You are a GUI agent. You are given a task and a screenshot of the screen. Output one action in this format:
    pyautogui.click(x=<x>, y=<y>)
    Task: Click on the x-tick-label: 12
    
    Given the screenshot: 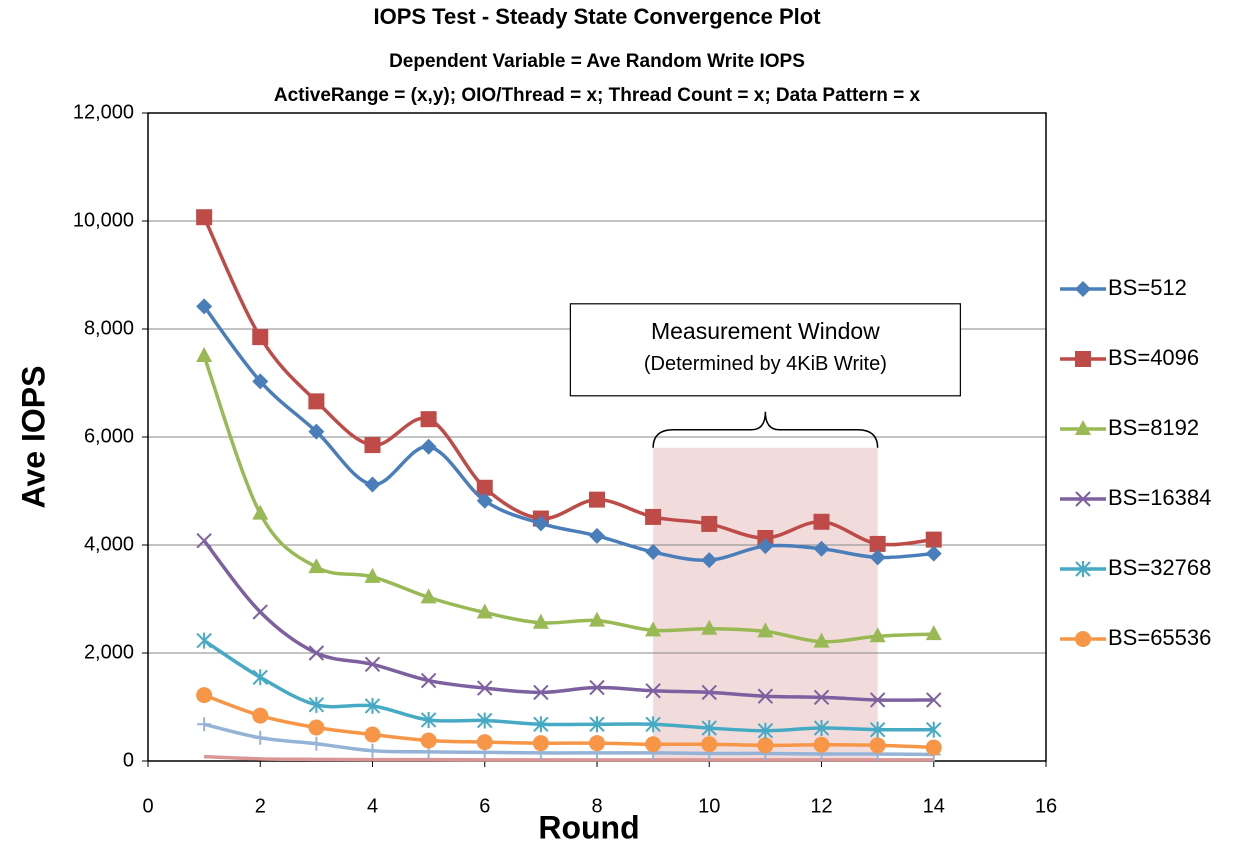 What is the action you would take?
    pyautogui.click(x=821, y=806)
    